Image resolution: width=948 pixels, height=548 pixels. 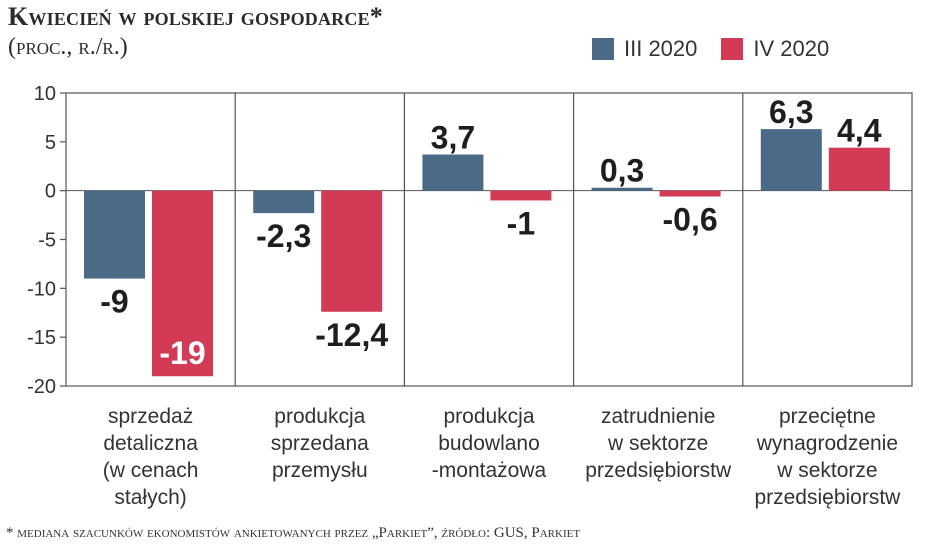 I want to click on category-label: przeciętne, so click(x=827, y=416).